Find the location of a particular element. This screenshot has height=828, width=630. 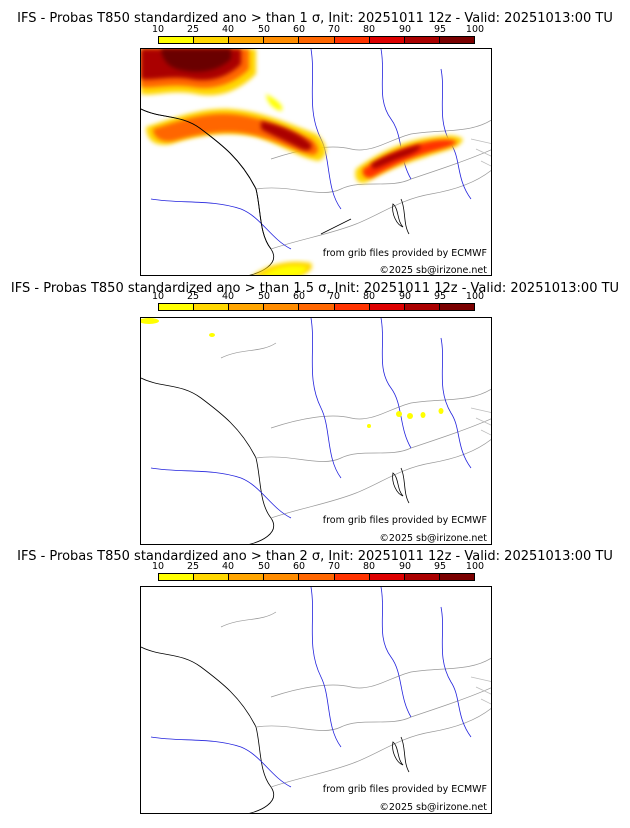

map-coastlines is located at coordinates (246, 179).